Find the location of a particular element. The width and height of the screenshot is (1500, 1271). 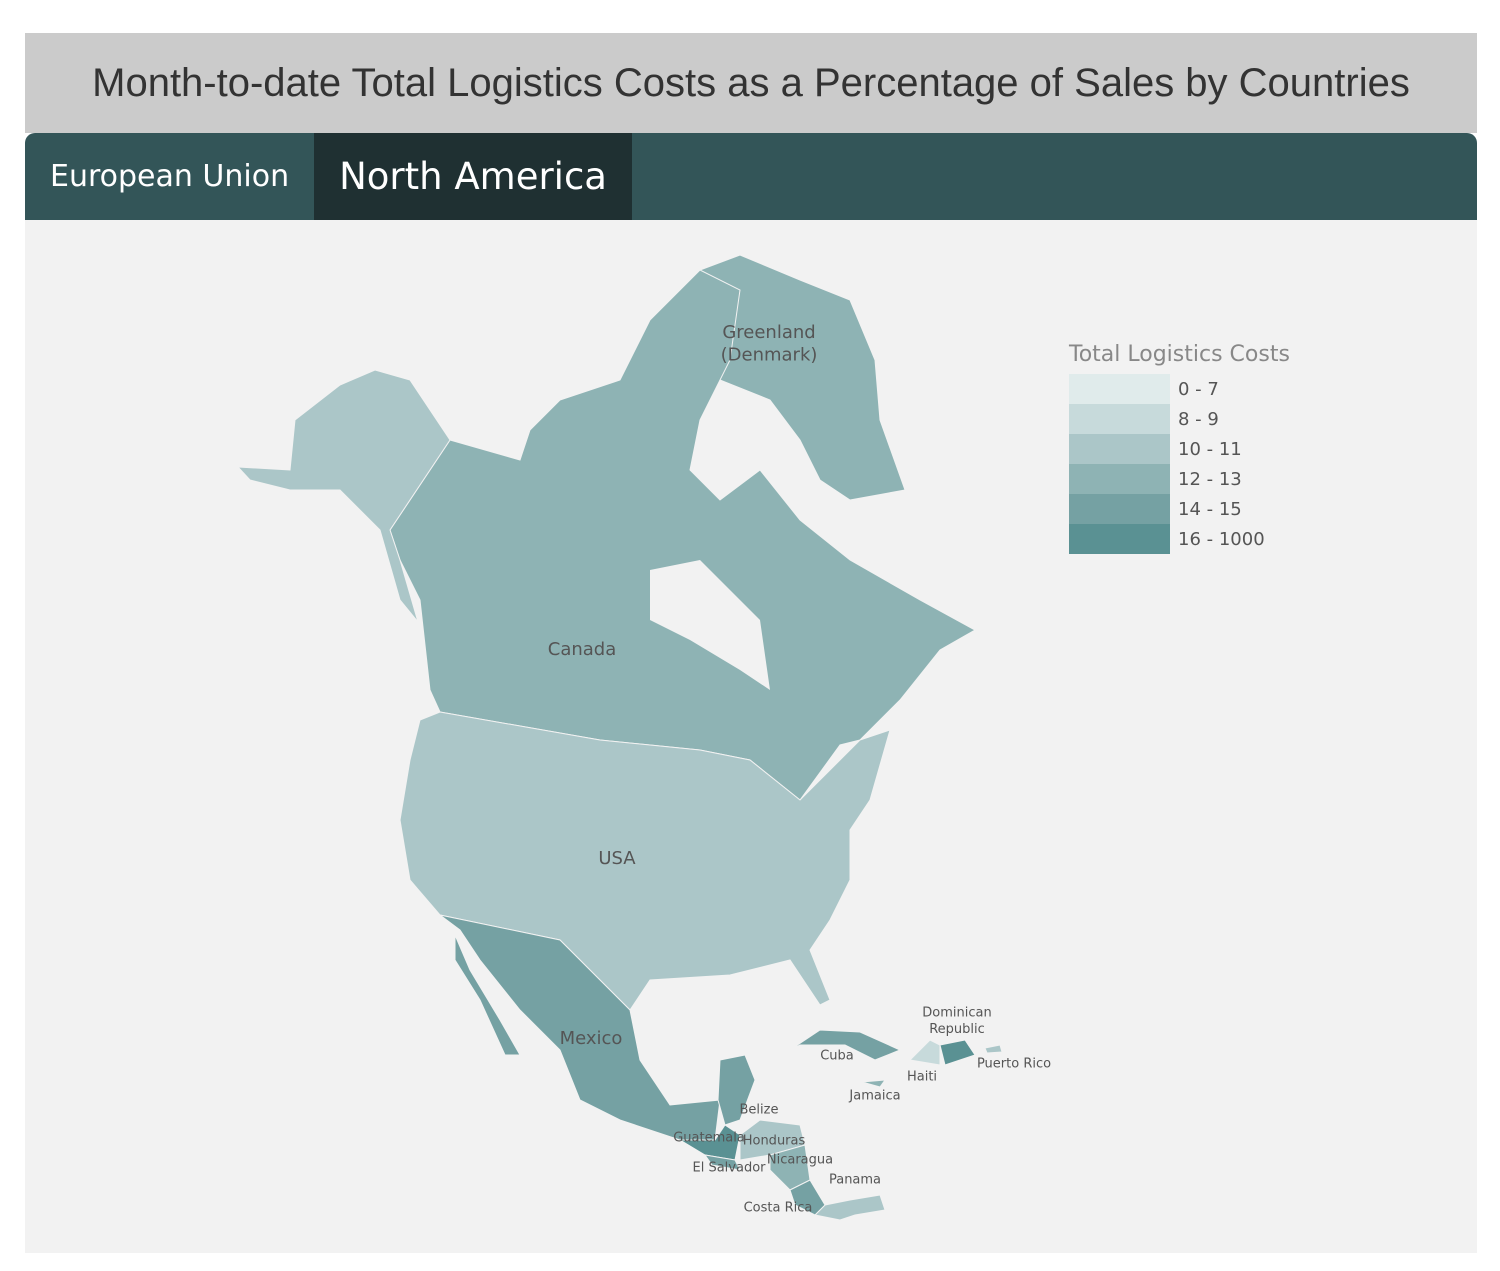

country-label: Costa Rica is located at coordinates (778, 1208).